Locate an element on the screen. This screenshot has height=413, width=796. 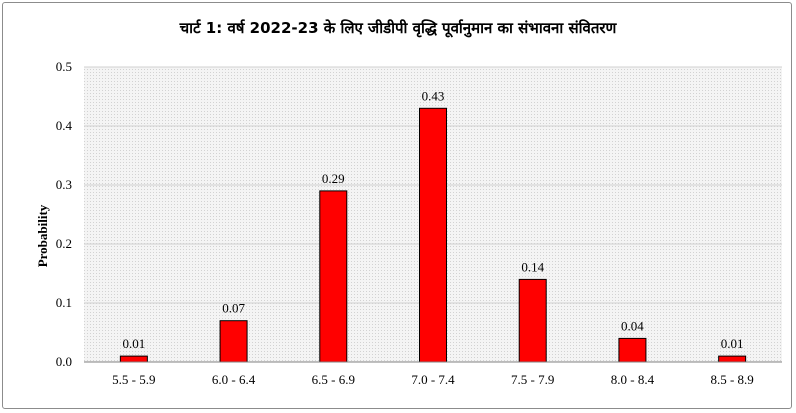
data-label: 0.07 is located at coordinates (233, 308).